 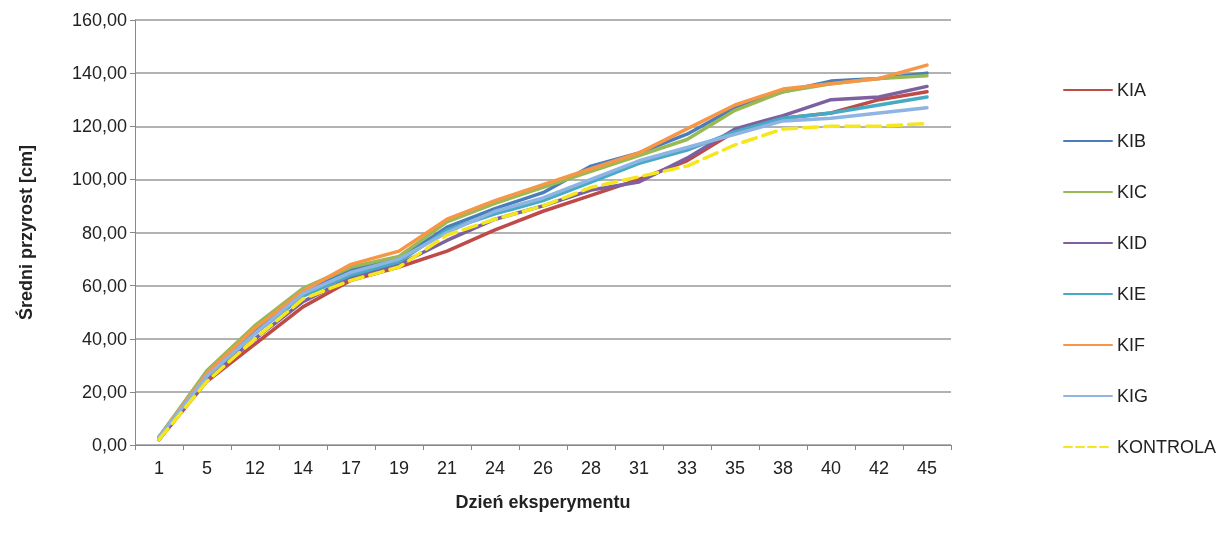 What do you see at coordinates (879, 468) in the screenshot?
I see `x-tick-label: 42` at bounding box center [879, 468].